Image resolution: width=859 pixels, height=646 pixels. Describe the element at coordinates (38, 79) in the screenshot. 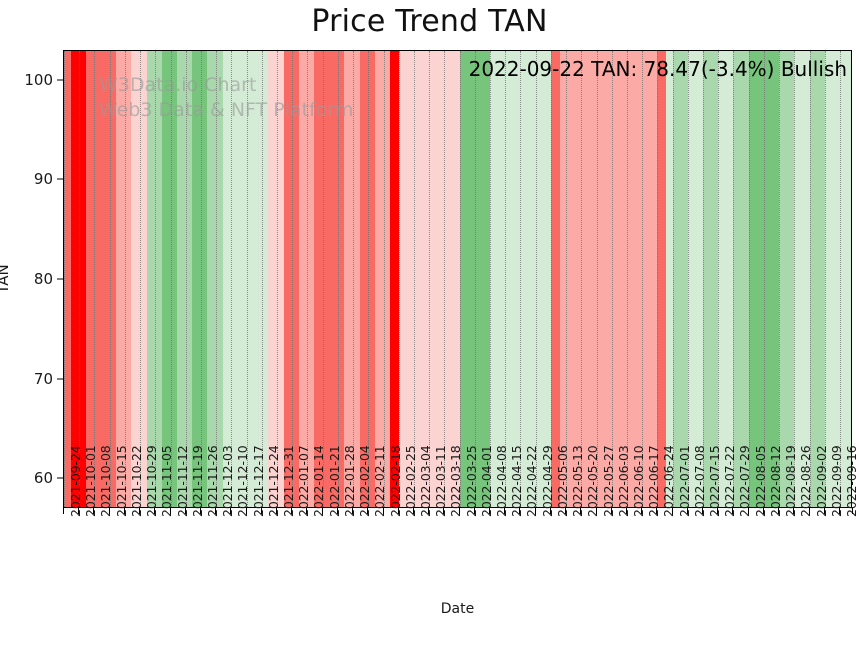

I see `y-tick-label: 100` at that location.